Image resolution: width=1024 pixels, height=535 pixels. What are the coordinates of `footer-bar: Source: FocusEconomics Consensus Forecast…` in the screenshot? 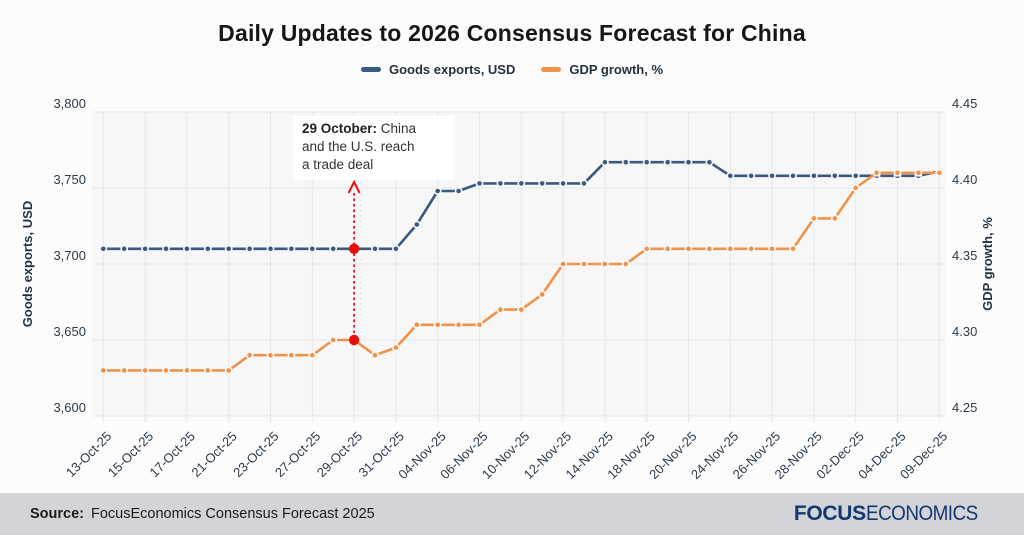 It's located at (512, 514).